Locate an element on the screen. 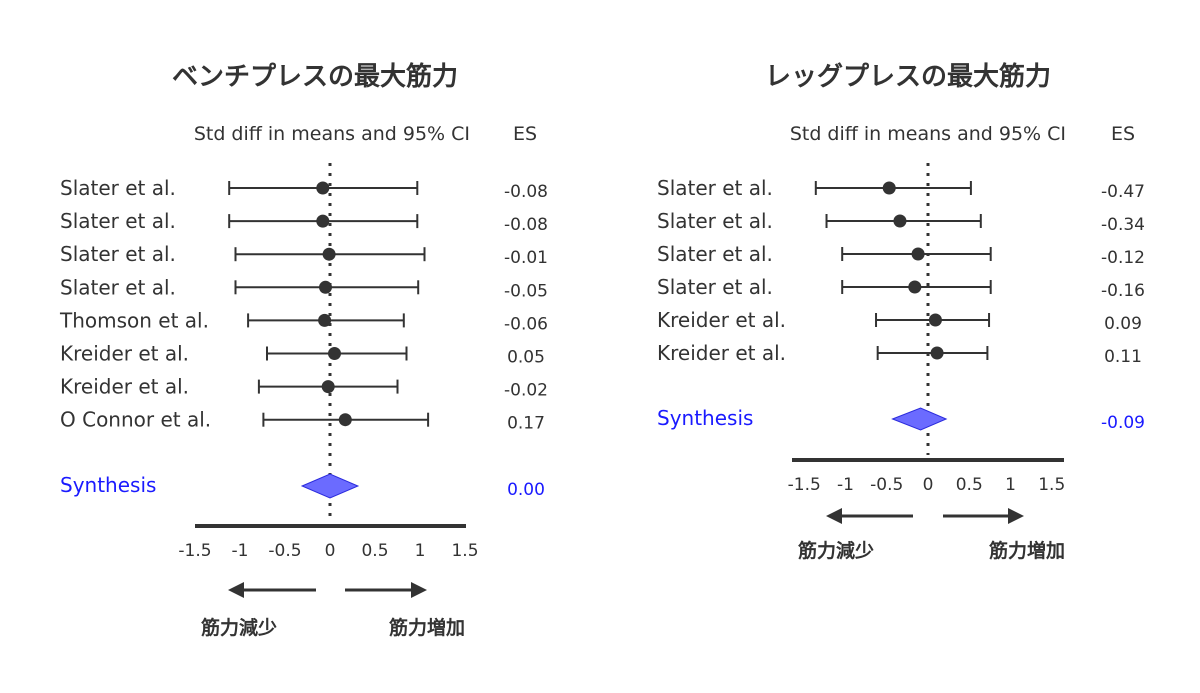 The width and height of the screenshot is (1200, 693). effect-size-label: 0.05 is located at coordinates (526, 358).